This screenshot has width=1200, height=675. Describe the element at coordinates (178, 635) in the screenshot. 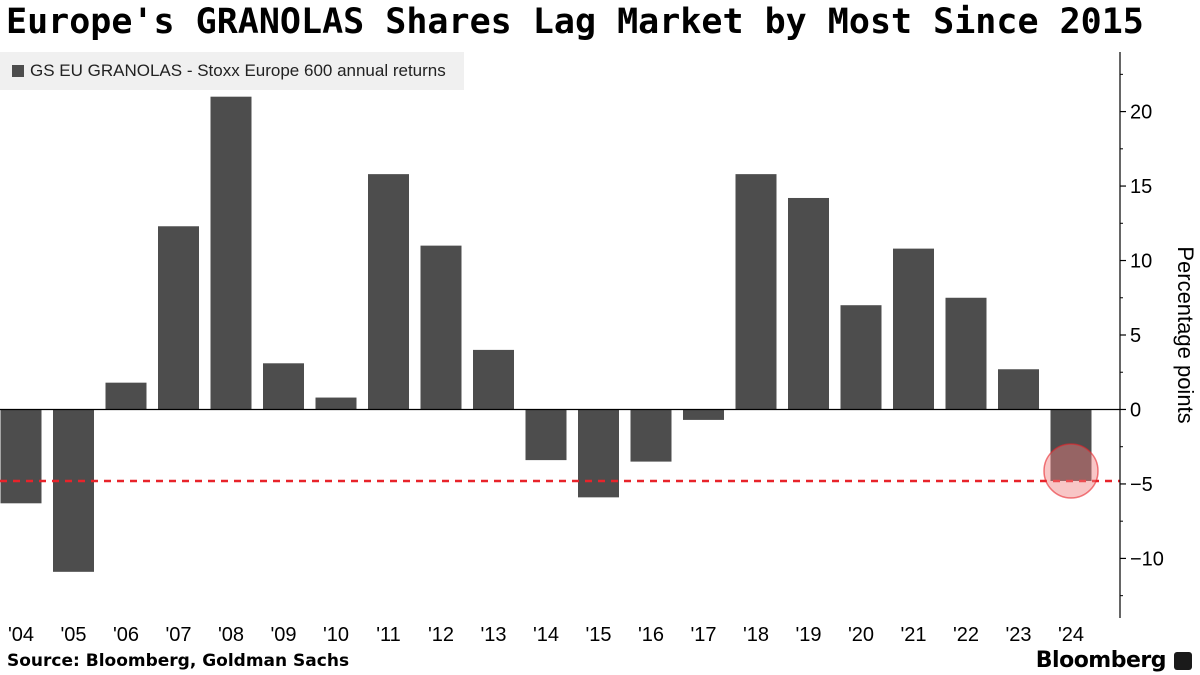

I see `x-tick-label: '07` at that location.